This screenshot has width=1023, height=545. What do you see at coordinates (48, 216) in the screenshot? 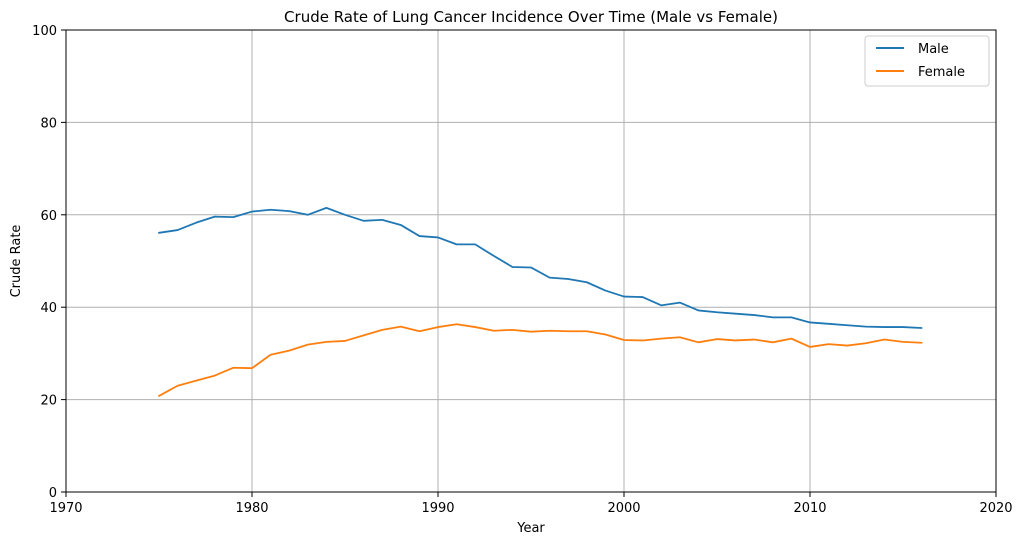
I see `y-tick-label: 60` at bounding box center [48, 216].